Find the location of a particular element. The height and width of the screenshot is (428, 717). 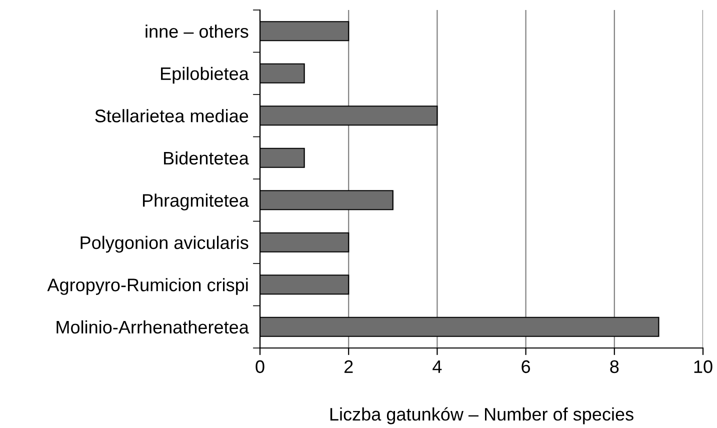

y-tick-label: Epilobietea is located at coordinates (205, 75).